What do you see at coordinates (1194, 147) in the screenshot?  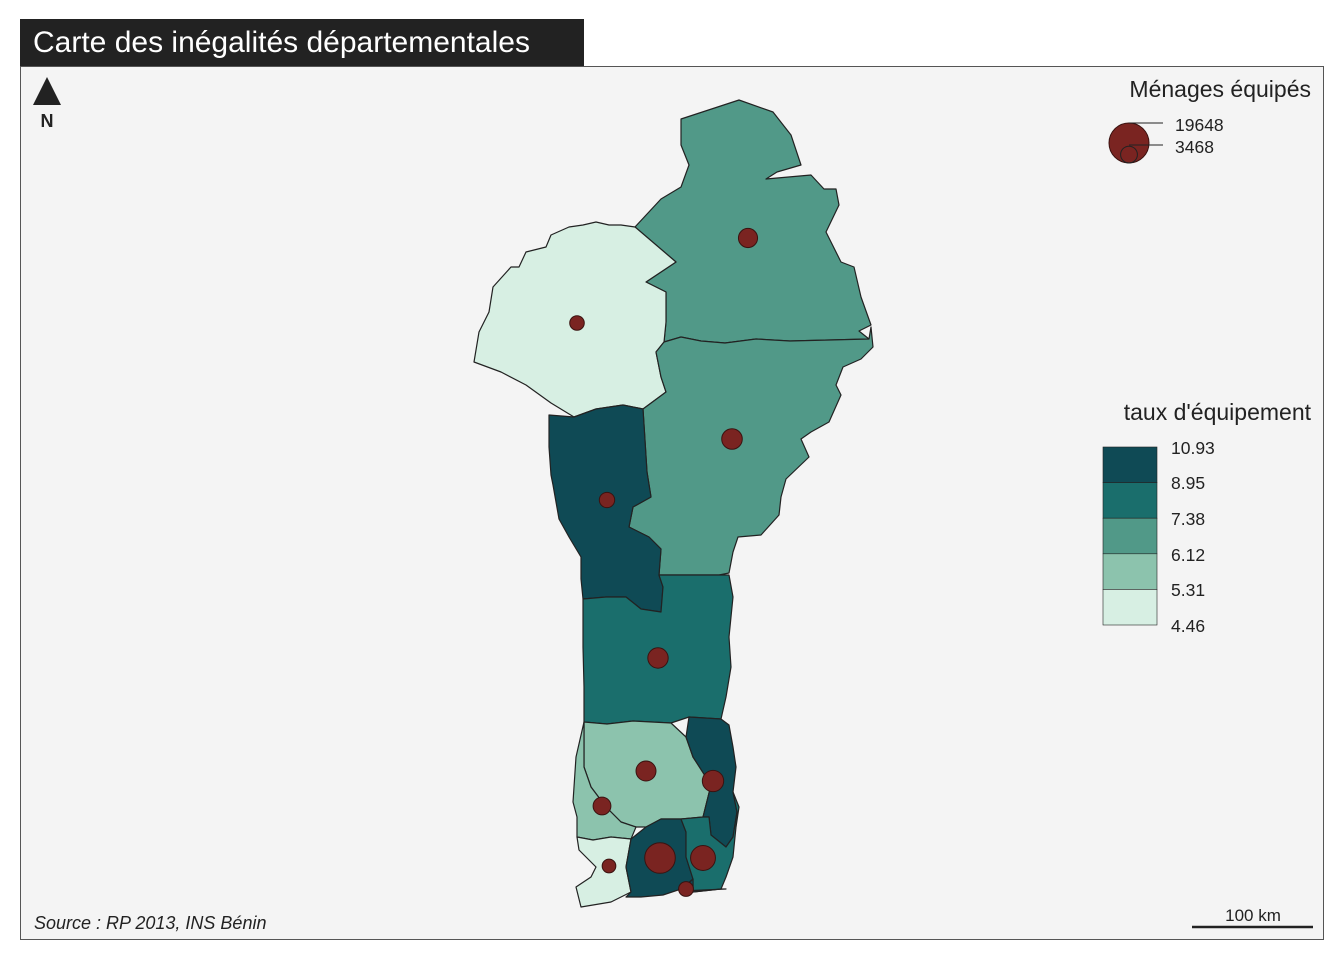 I see `legend-symbol-value-small: 3468` at bounding box center [1194, 147].